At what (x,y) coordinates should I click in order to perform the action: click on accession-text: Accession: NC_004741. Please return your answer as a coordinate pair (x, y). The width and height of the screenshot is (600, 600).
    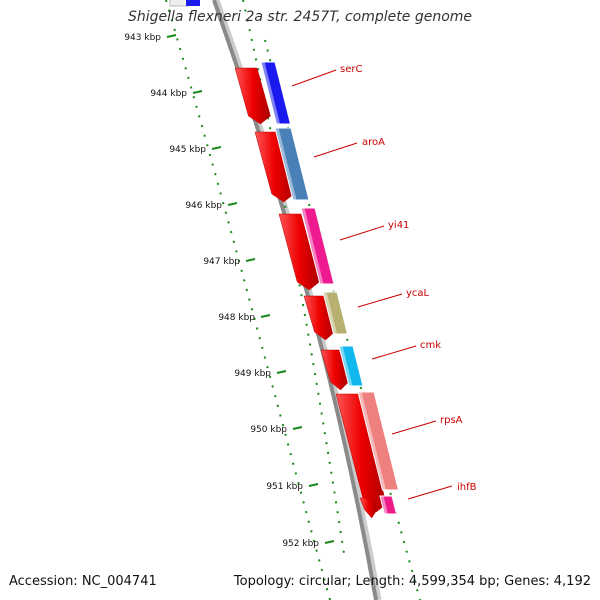
    Looking at the image, I should click on (83, 581).